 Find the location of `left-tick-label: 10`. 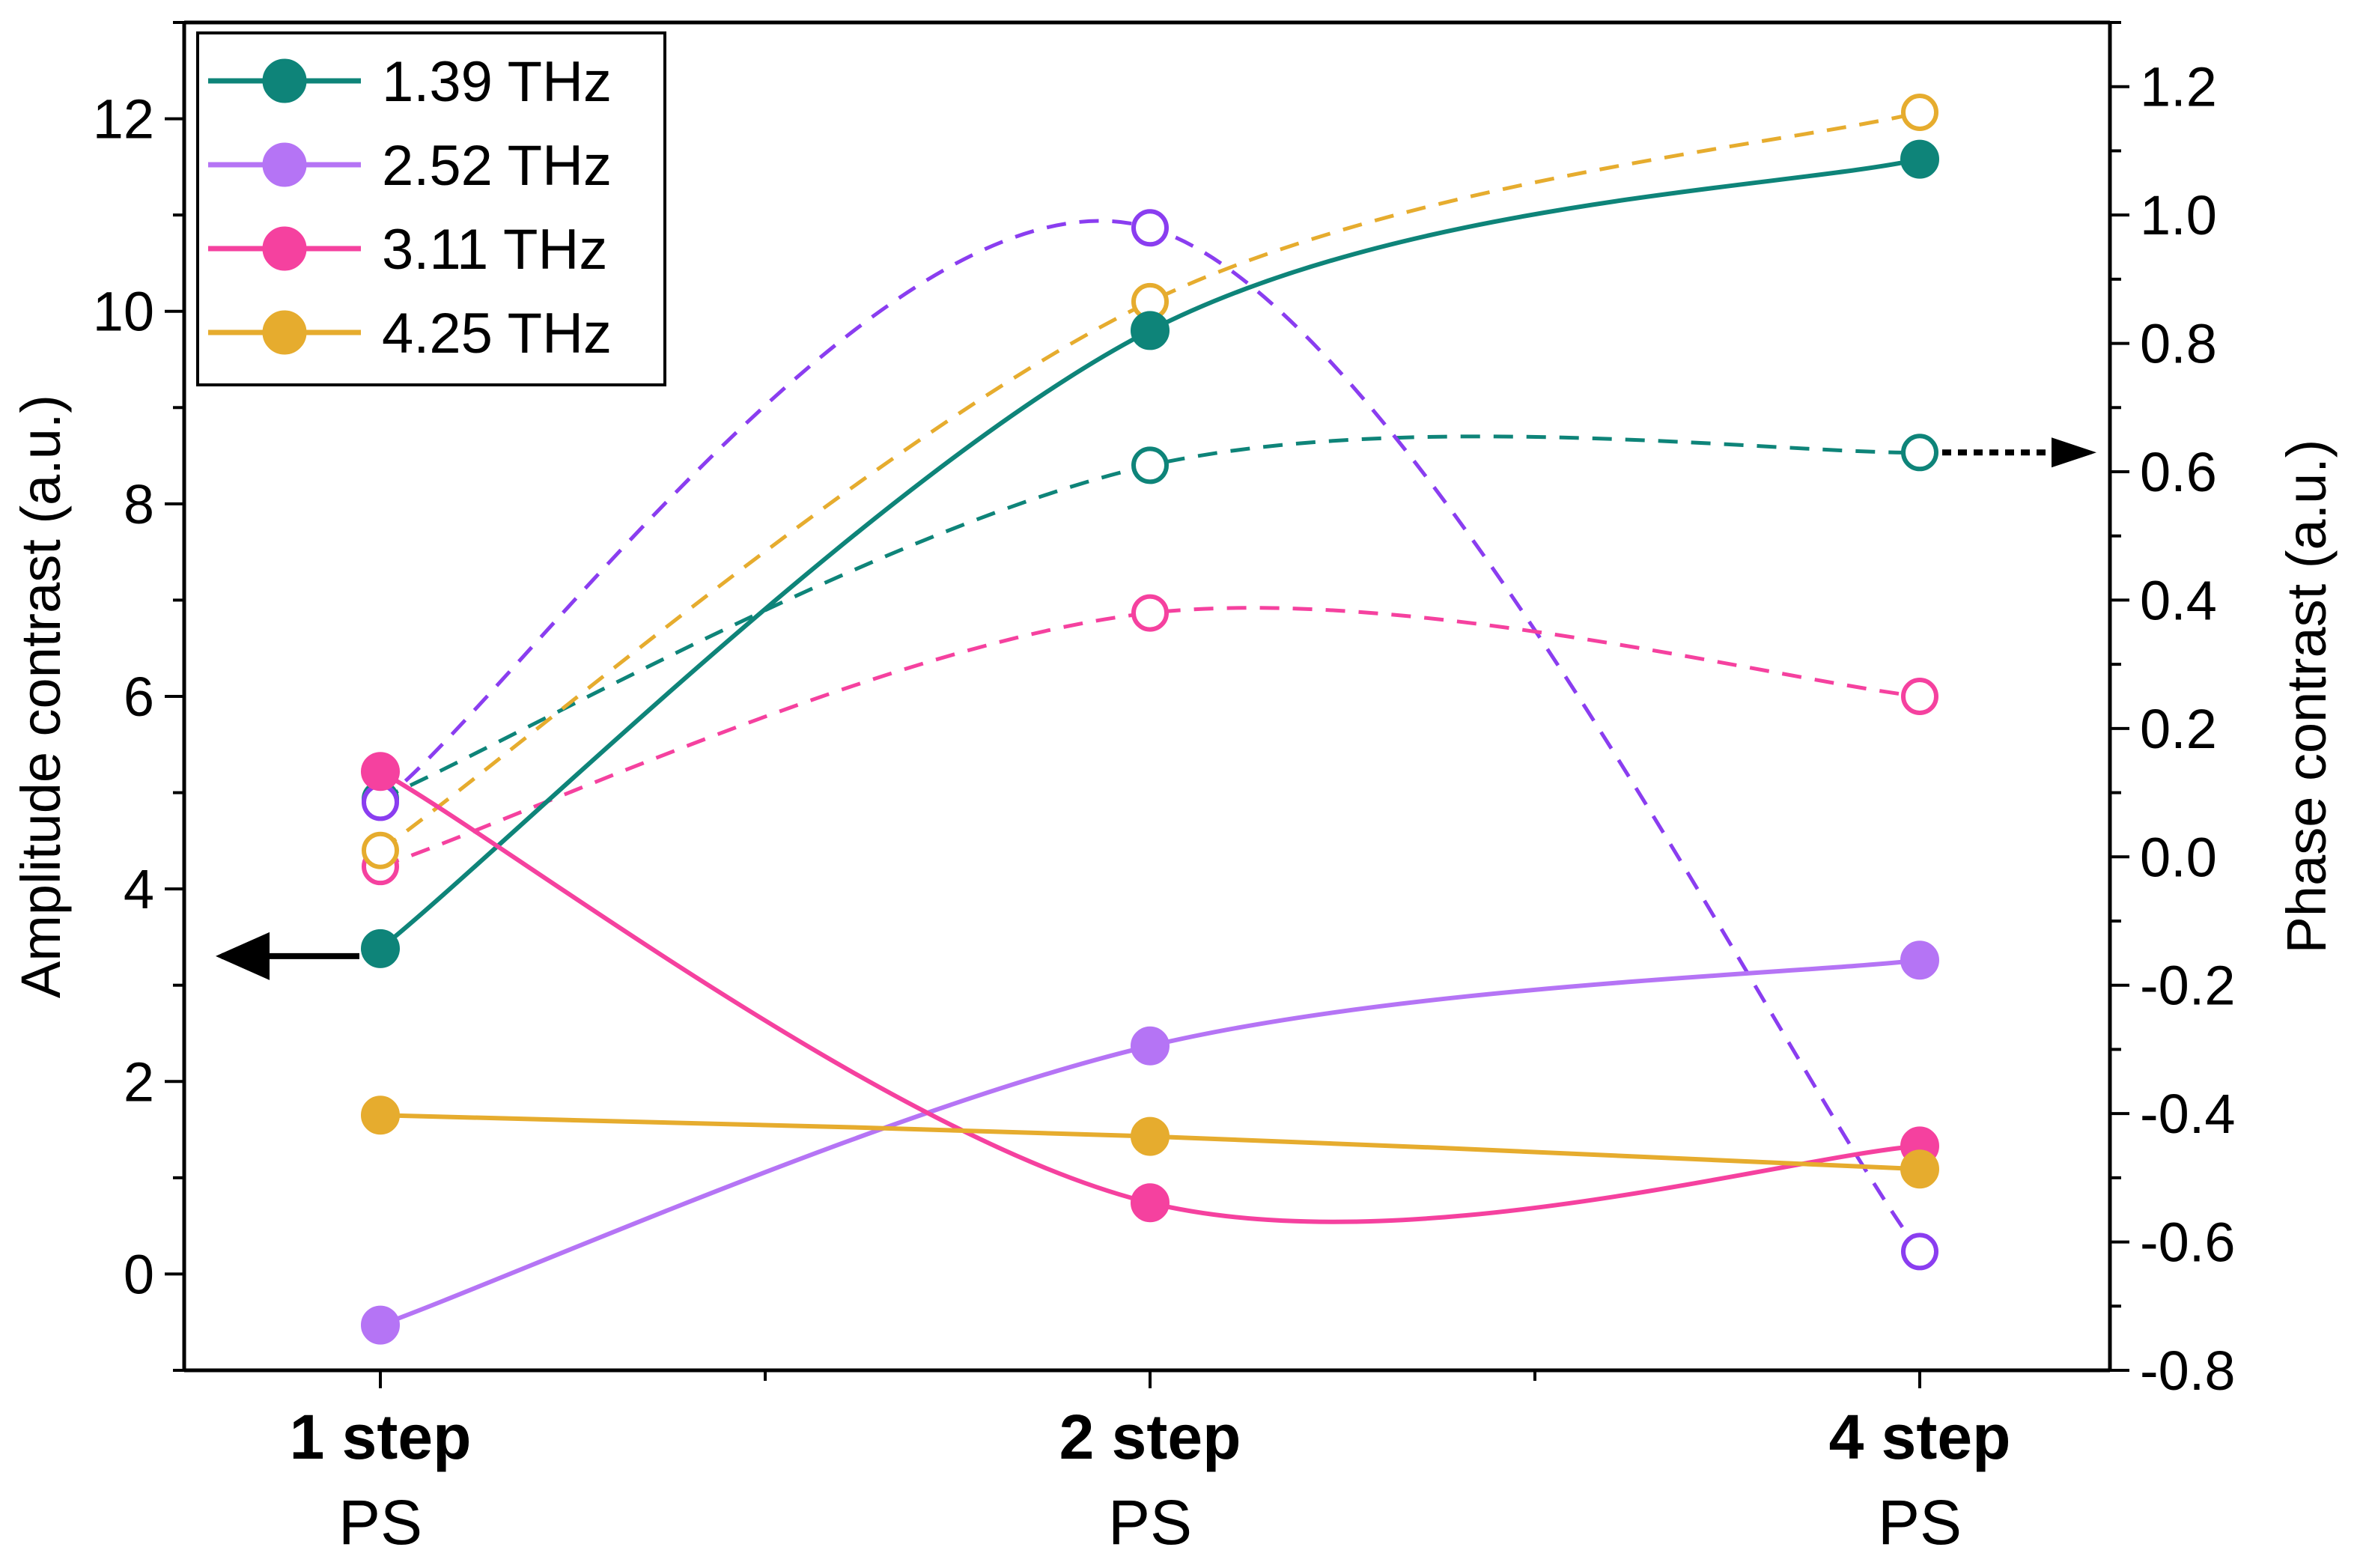

left-tick-label: 10 is located at coordinates (123, 312).